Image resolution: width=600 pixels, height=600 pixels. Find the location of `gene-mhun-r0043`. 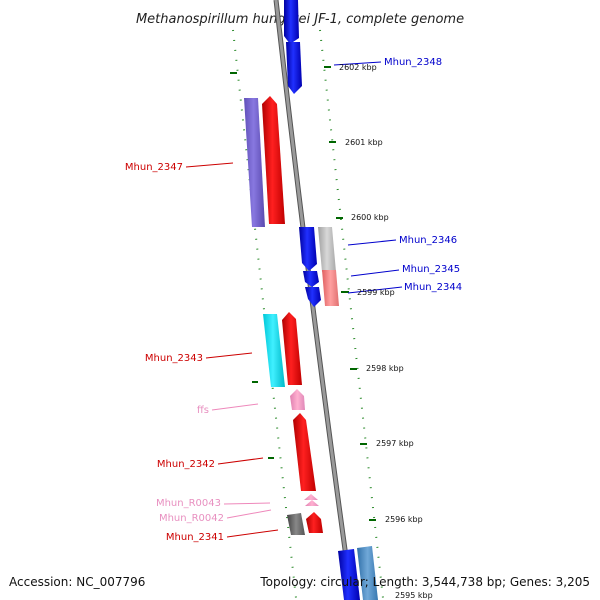

gene-mhun-r0043 is located at coordinates (311, 497).